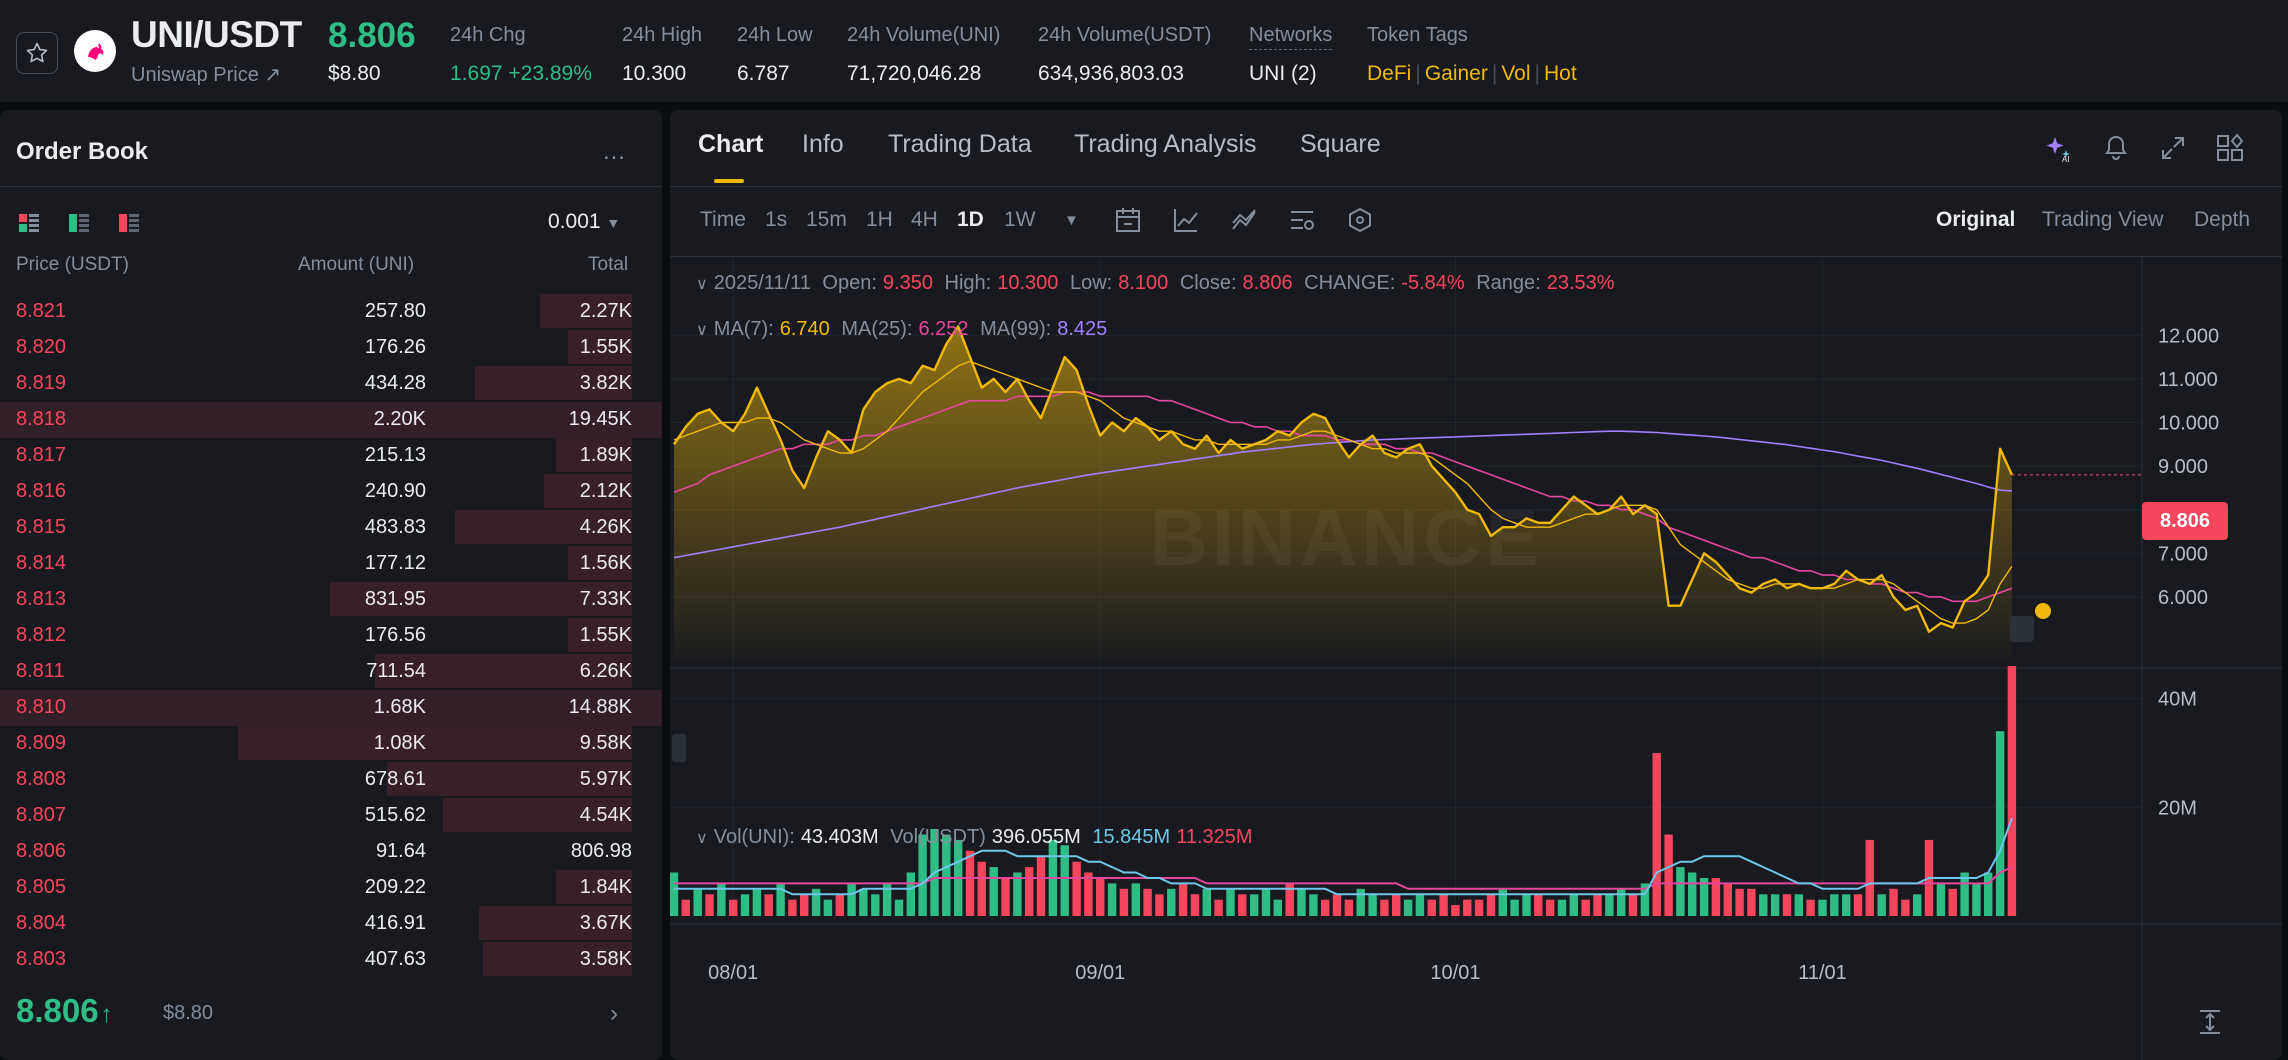  Describe the element at coordinates (2210, 1022) in the screenshot. I see `scale-expand-icon` at that location.